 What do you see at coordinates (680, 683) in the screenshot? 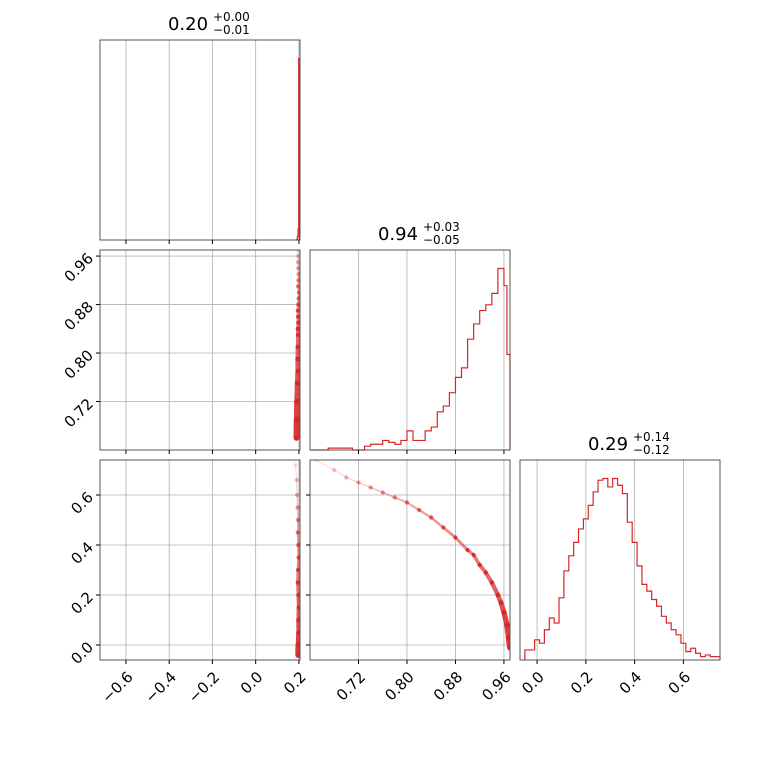
I see `hist-2-xtick-label: 0.6` at bounding box center [680, 683].